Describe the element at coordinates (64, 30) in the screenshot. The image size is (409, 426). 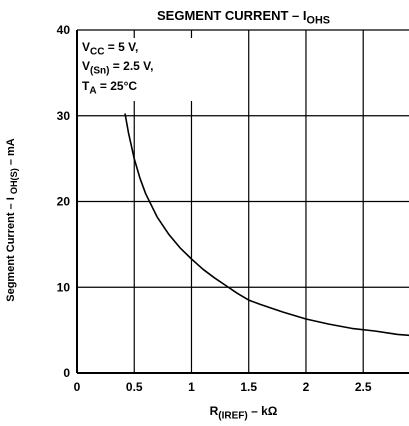
I see `y-tick-label: 40` at that location.